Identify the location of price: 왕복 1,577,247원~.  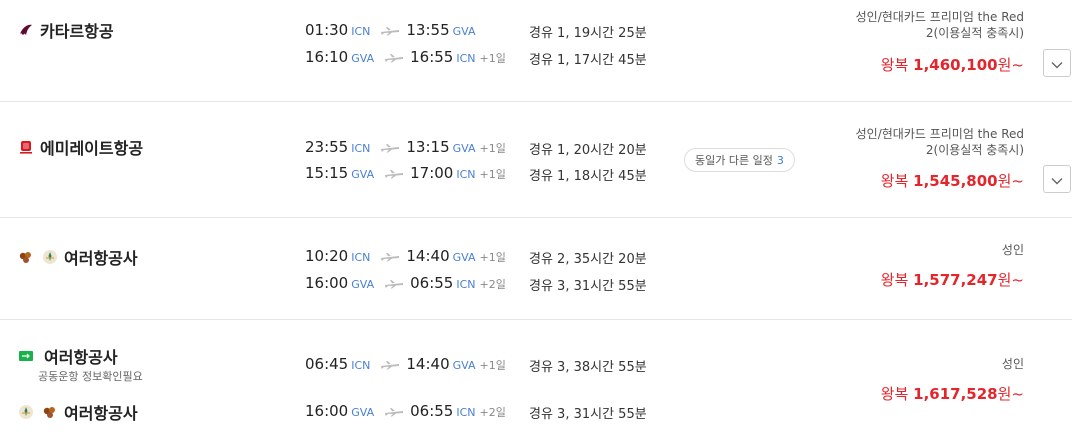
(952, 279).